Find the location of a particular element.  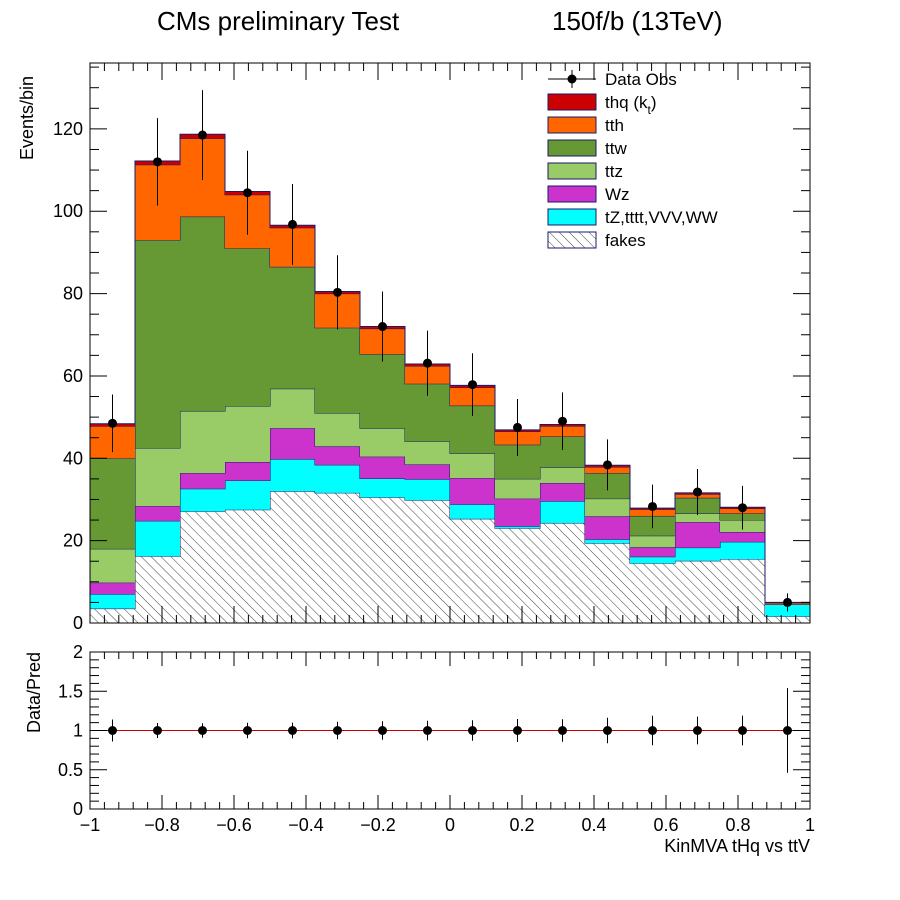

x-tick-label-6: 0.2 is located at coordinates (521, 825).